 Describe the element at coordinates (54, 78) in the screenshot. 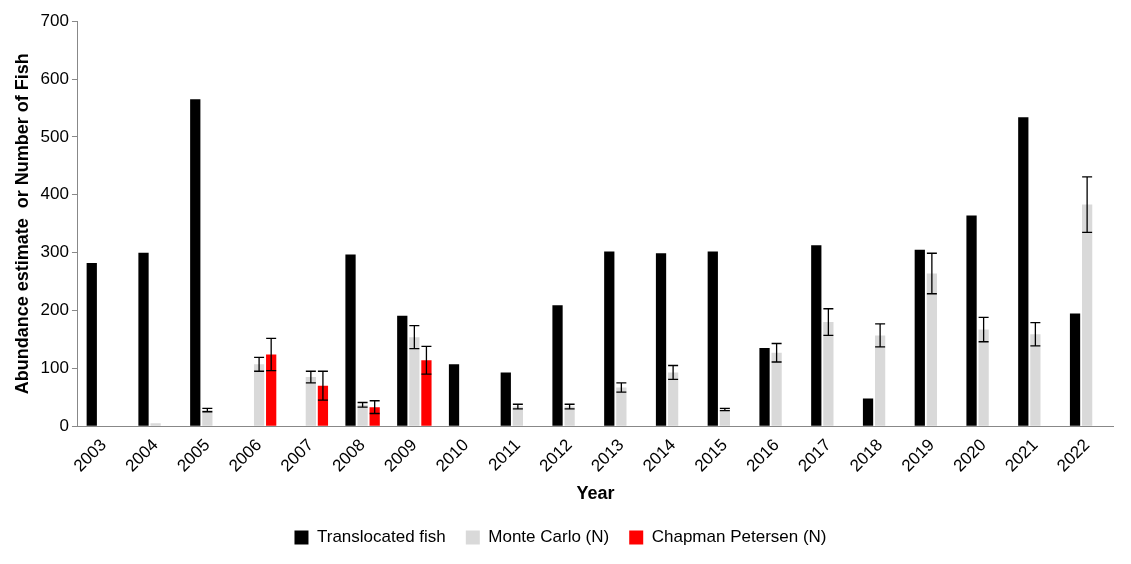

I see `y-tick-label: 600` at that location.